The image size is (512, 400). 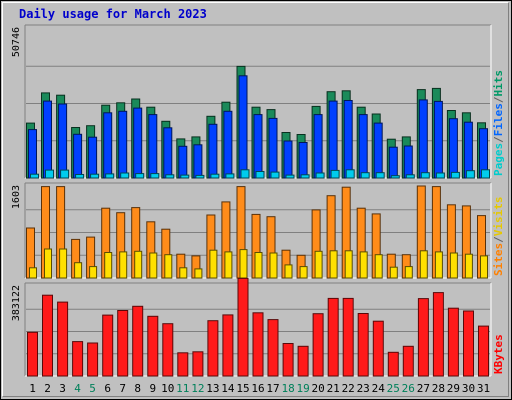 What do you see at coordinates (498, 99) in the screenshot?
I see `panel-hits-files-pages-ylabel-part: /` at bounding box center [498, 99].